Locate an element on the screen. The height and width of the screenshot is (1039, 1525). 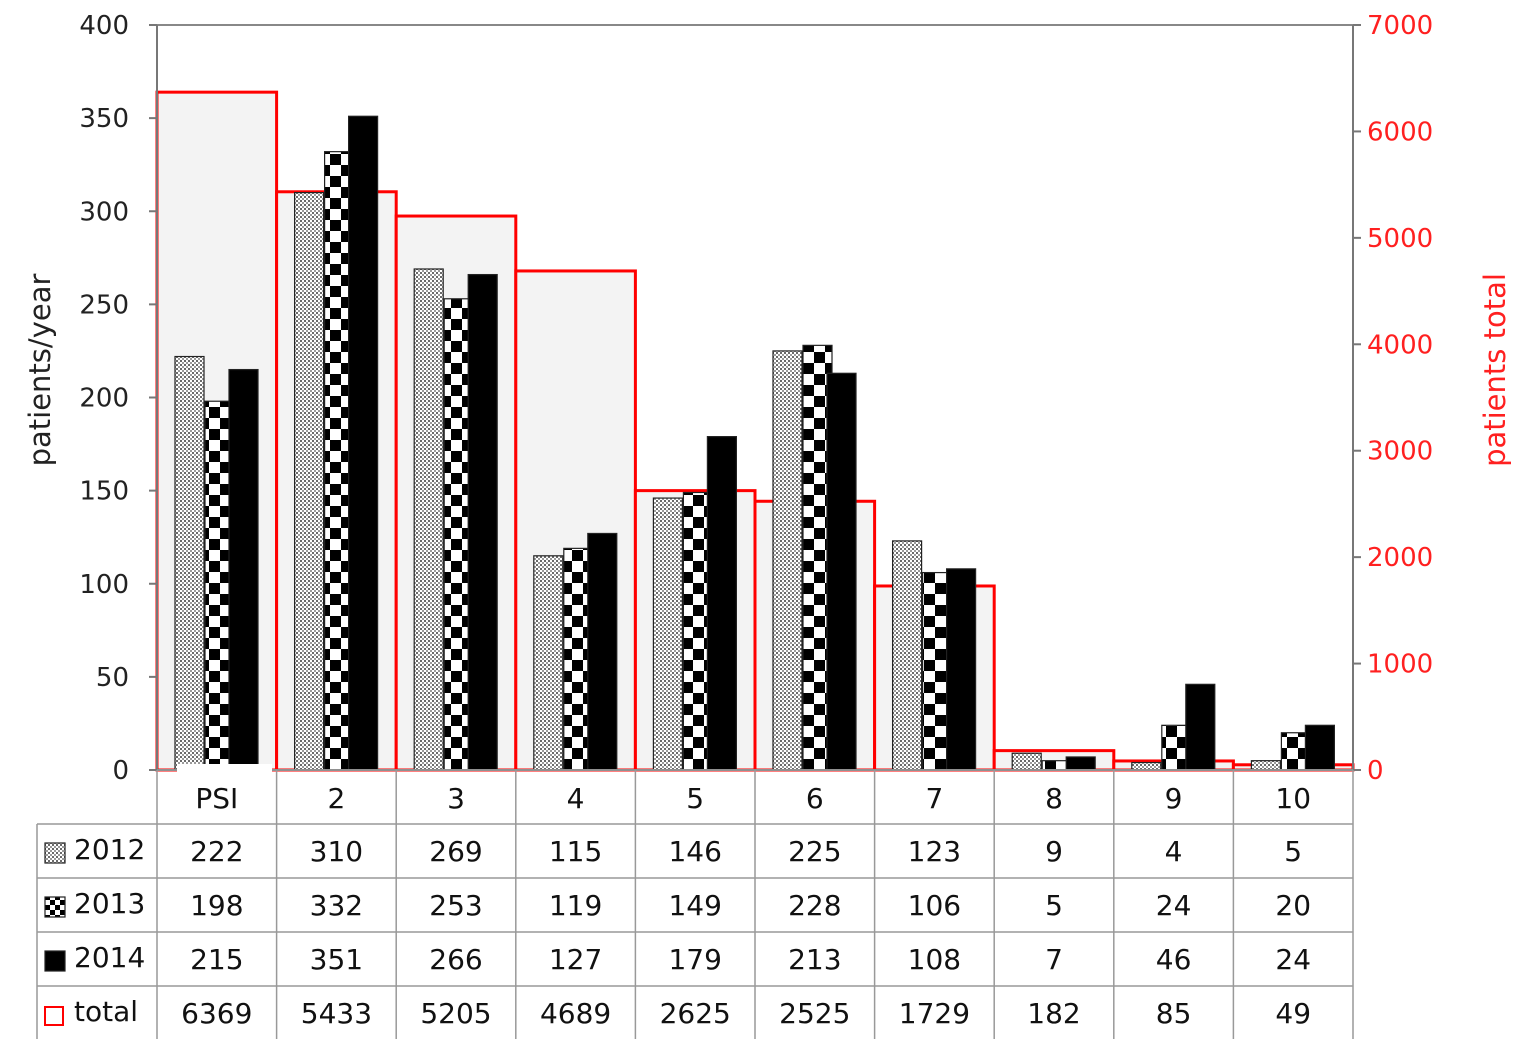
y-tick-label: 200 is located at coordinates (104, 399).